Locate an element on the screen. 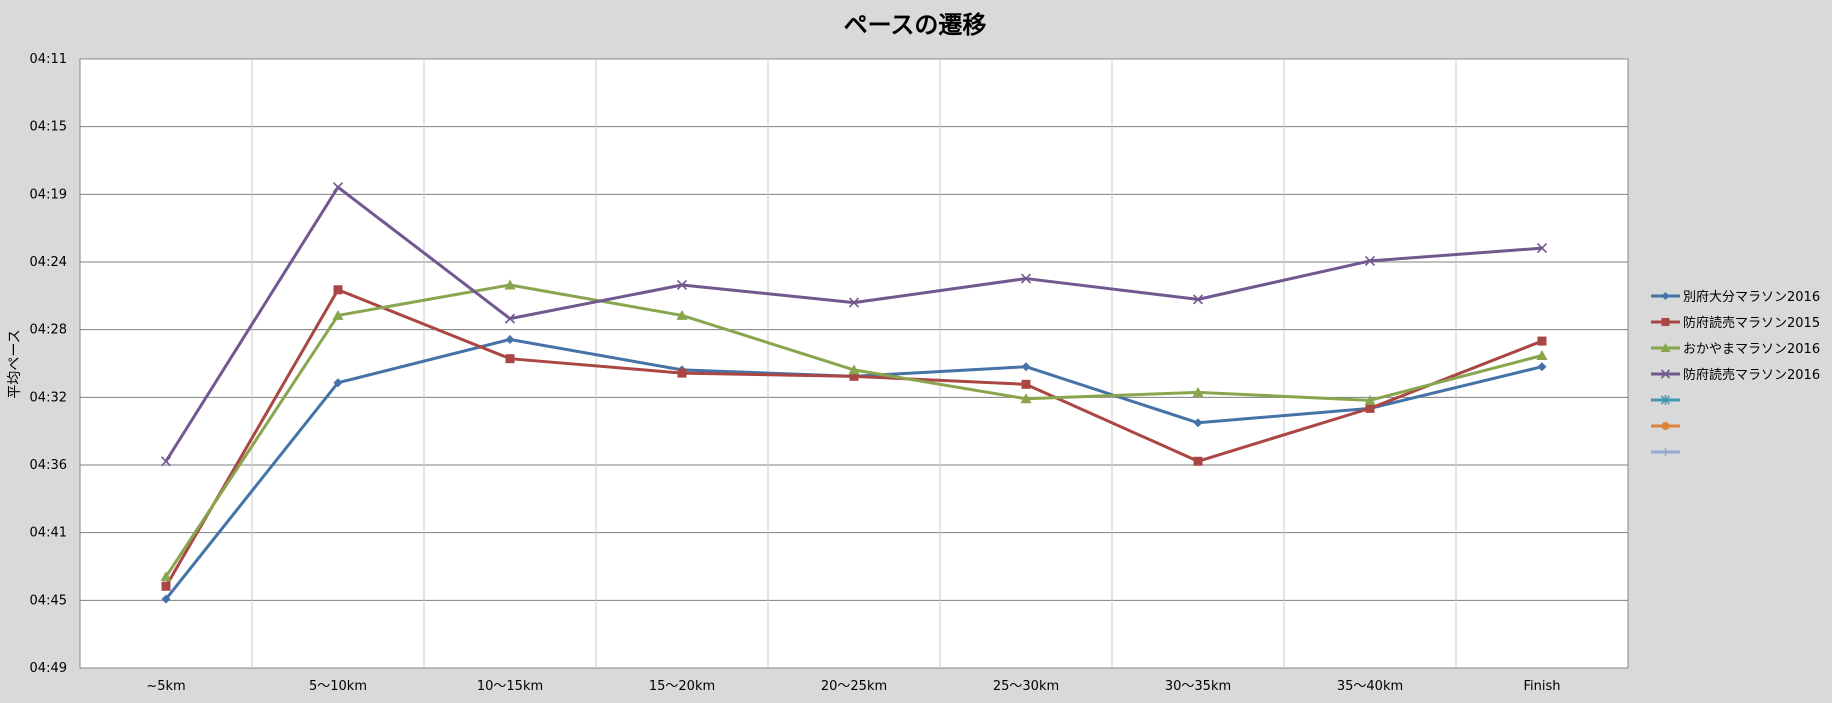 Image resolution: width=1832 pixels, height=703 pixels. x-tick-label: 10～15km is located at coordinates (510, 686).